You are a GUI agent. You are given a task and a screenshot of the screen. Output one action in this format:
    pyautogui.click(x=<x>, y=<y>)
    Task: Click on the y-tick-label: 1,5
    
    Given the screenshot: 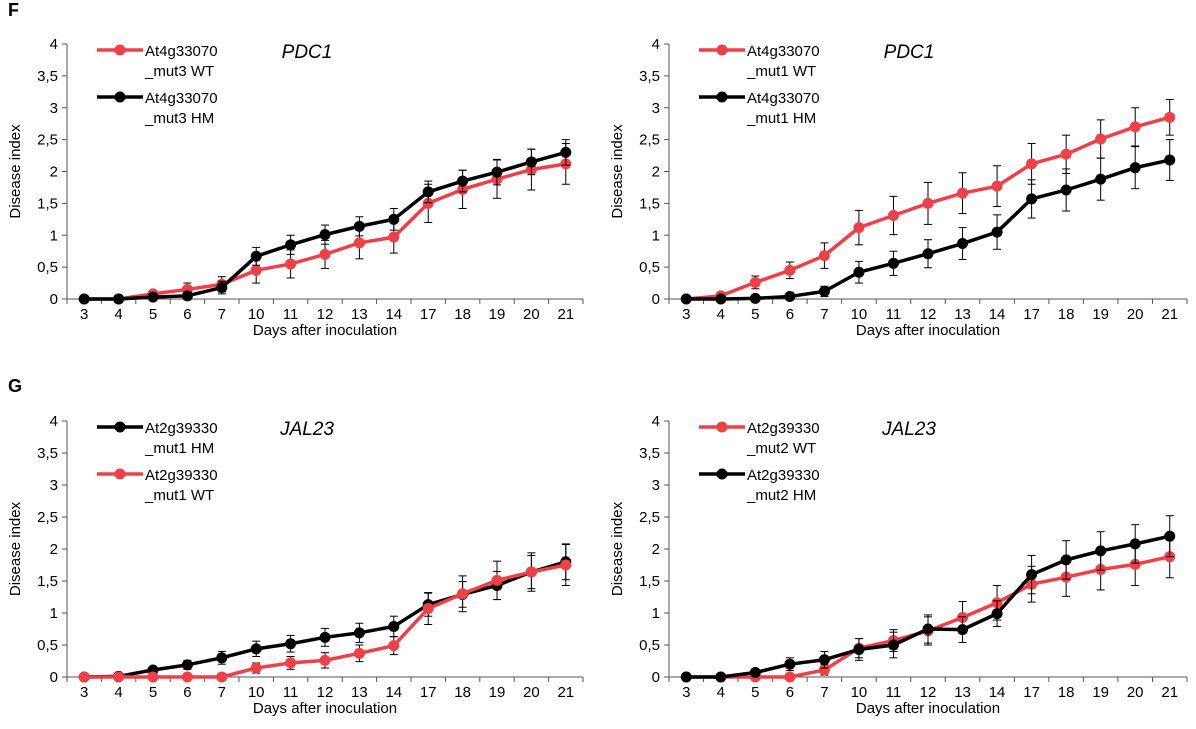 What is the action you would take?
    pyautogui.click(x=649, y=581)
    